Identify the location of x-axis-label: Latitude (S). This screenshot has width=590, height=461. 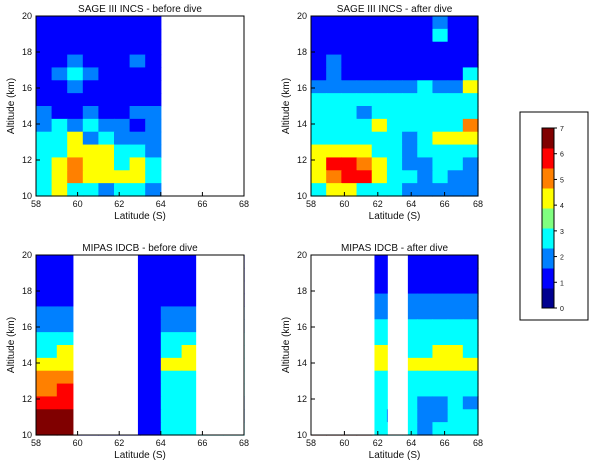
(140, 216).